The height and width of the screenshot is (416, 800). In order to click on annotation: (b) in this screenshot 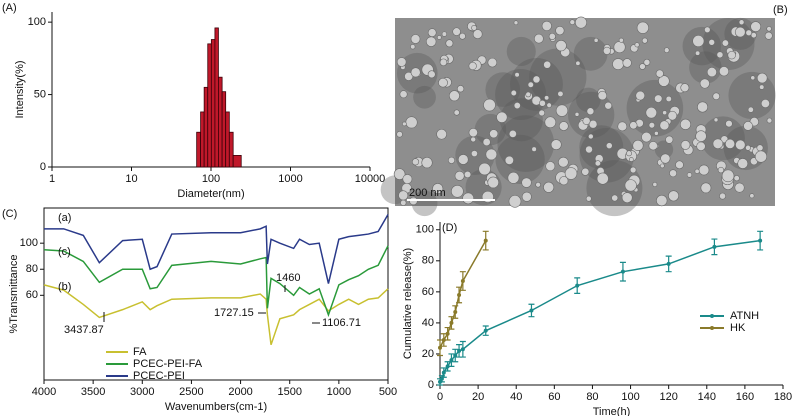, I will do `click(64, 287)`.